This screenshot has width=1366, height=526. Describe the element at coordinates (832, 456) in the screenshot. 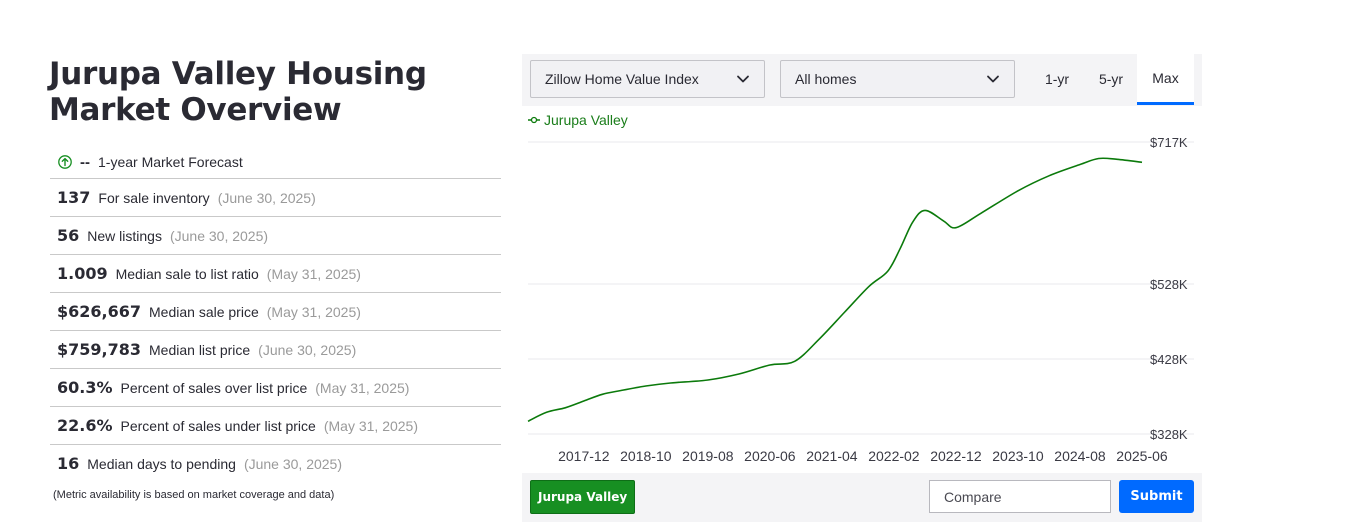

I see `x-tick-label: 2021-04` at that location.